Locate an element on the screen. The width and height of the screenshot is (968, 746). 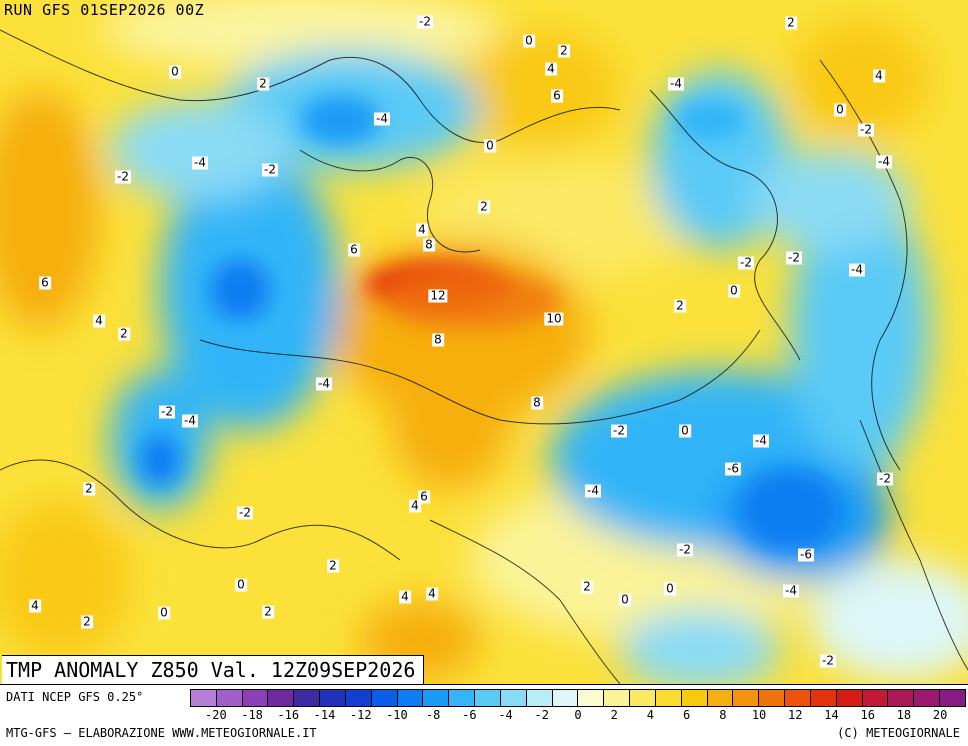
scale-tick-label: -6 is located at coordinates (469, 715).